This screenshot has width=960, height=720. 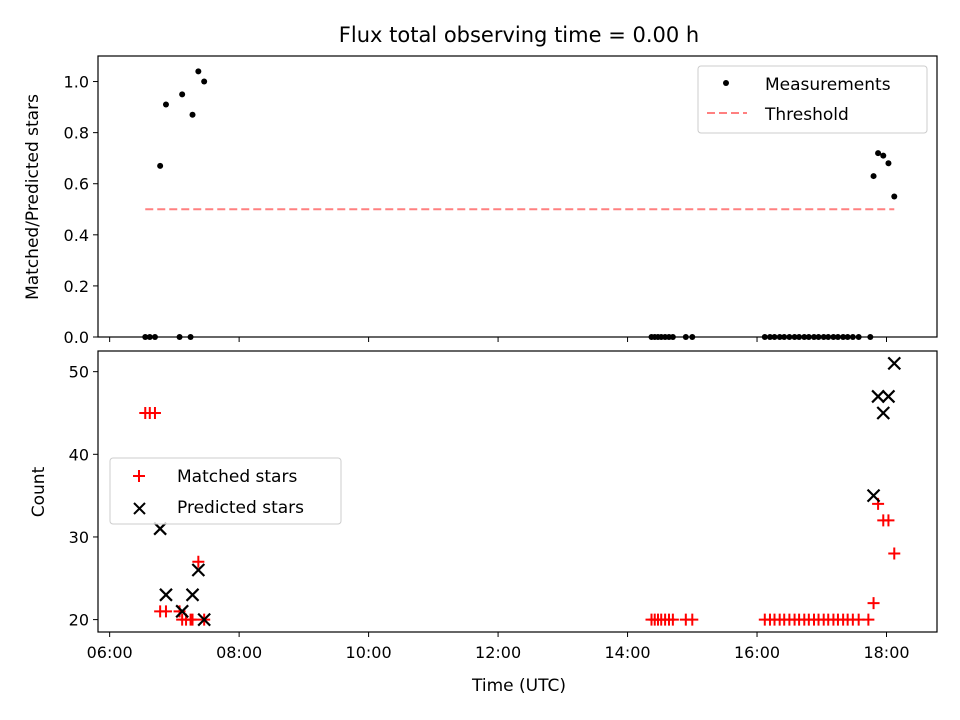 What do you see at coordinates (39, 491) in the screenshot?
I see `bottom-y-axis-label: Count` at bounding box center [39, 491].